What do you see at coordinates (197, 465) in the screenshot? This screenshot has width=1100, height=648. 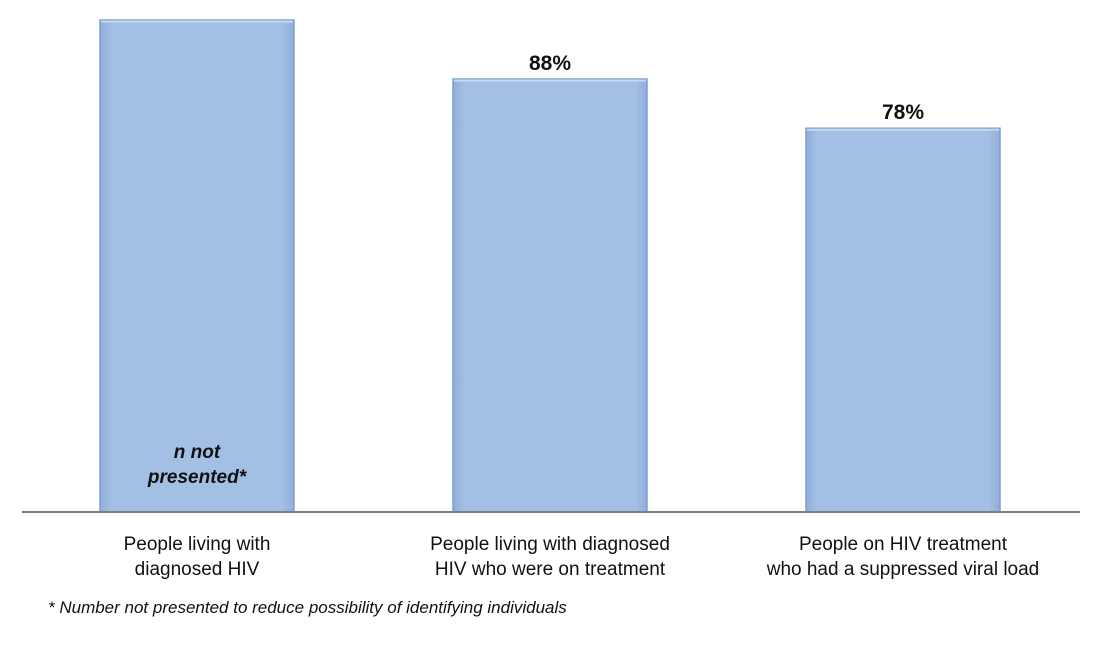 I see `bar-inner-note: n not presented*` at bounding box center [197, 465].